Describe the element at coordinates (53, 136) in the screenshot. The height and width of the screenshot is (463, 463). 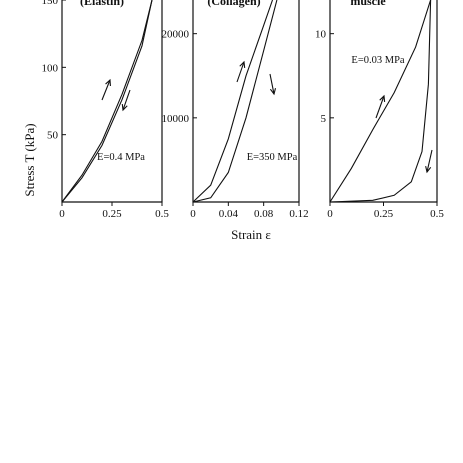
I see `y-tick-label: 50` at that location.